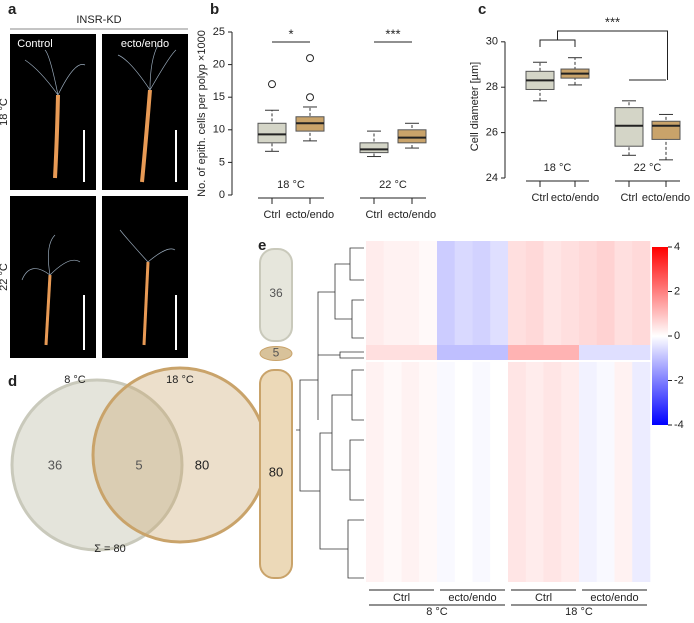 The width and height of the screenshot is (694, 623). What do you see at coordinates (12, 9) in the screenshot?
I see `panel-label: a` at bounding box center [12, 9].